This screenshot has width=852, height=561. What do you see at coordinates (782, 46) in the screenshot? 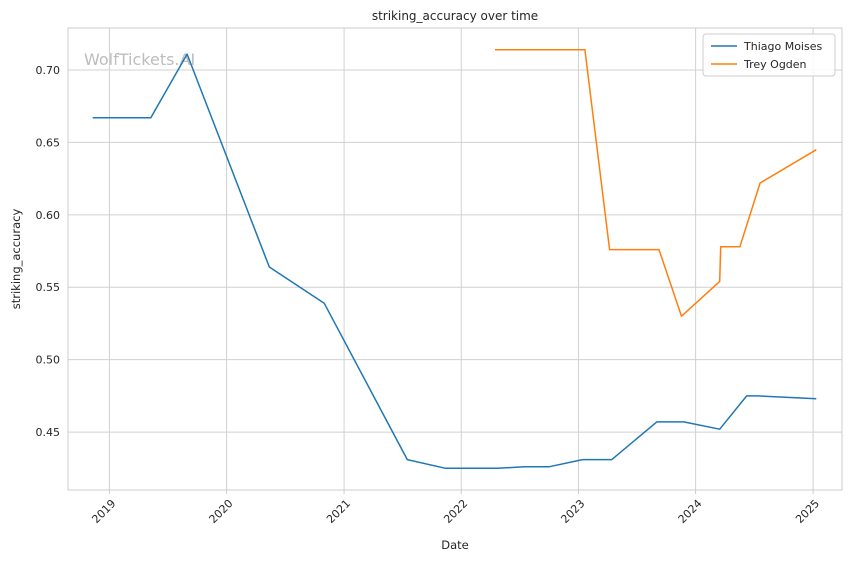
I see `legend-label-thiago-moises: Thiago Moises` at bounding box center [782, 46].